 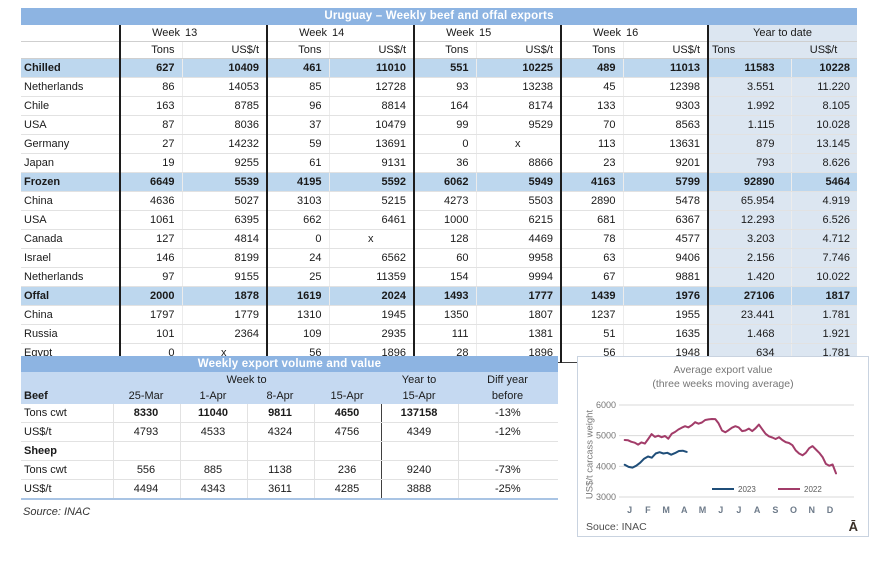 I want to click on tons-value: 2000, so click(x=150, y=296).